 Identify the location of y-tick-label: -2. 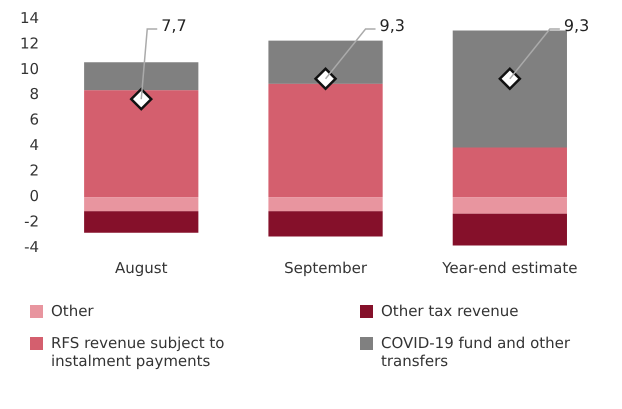
(32, 221).